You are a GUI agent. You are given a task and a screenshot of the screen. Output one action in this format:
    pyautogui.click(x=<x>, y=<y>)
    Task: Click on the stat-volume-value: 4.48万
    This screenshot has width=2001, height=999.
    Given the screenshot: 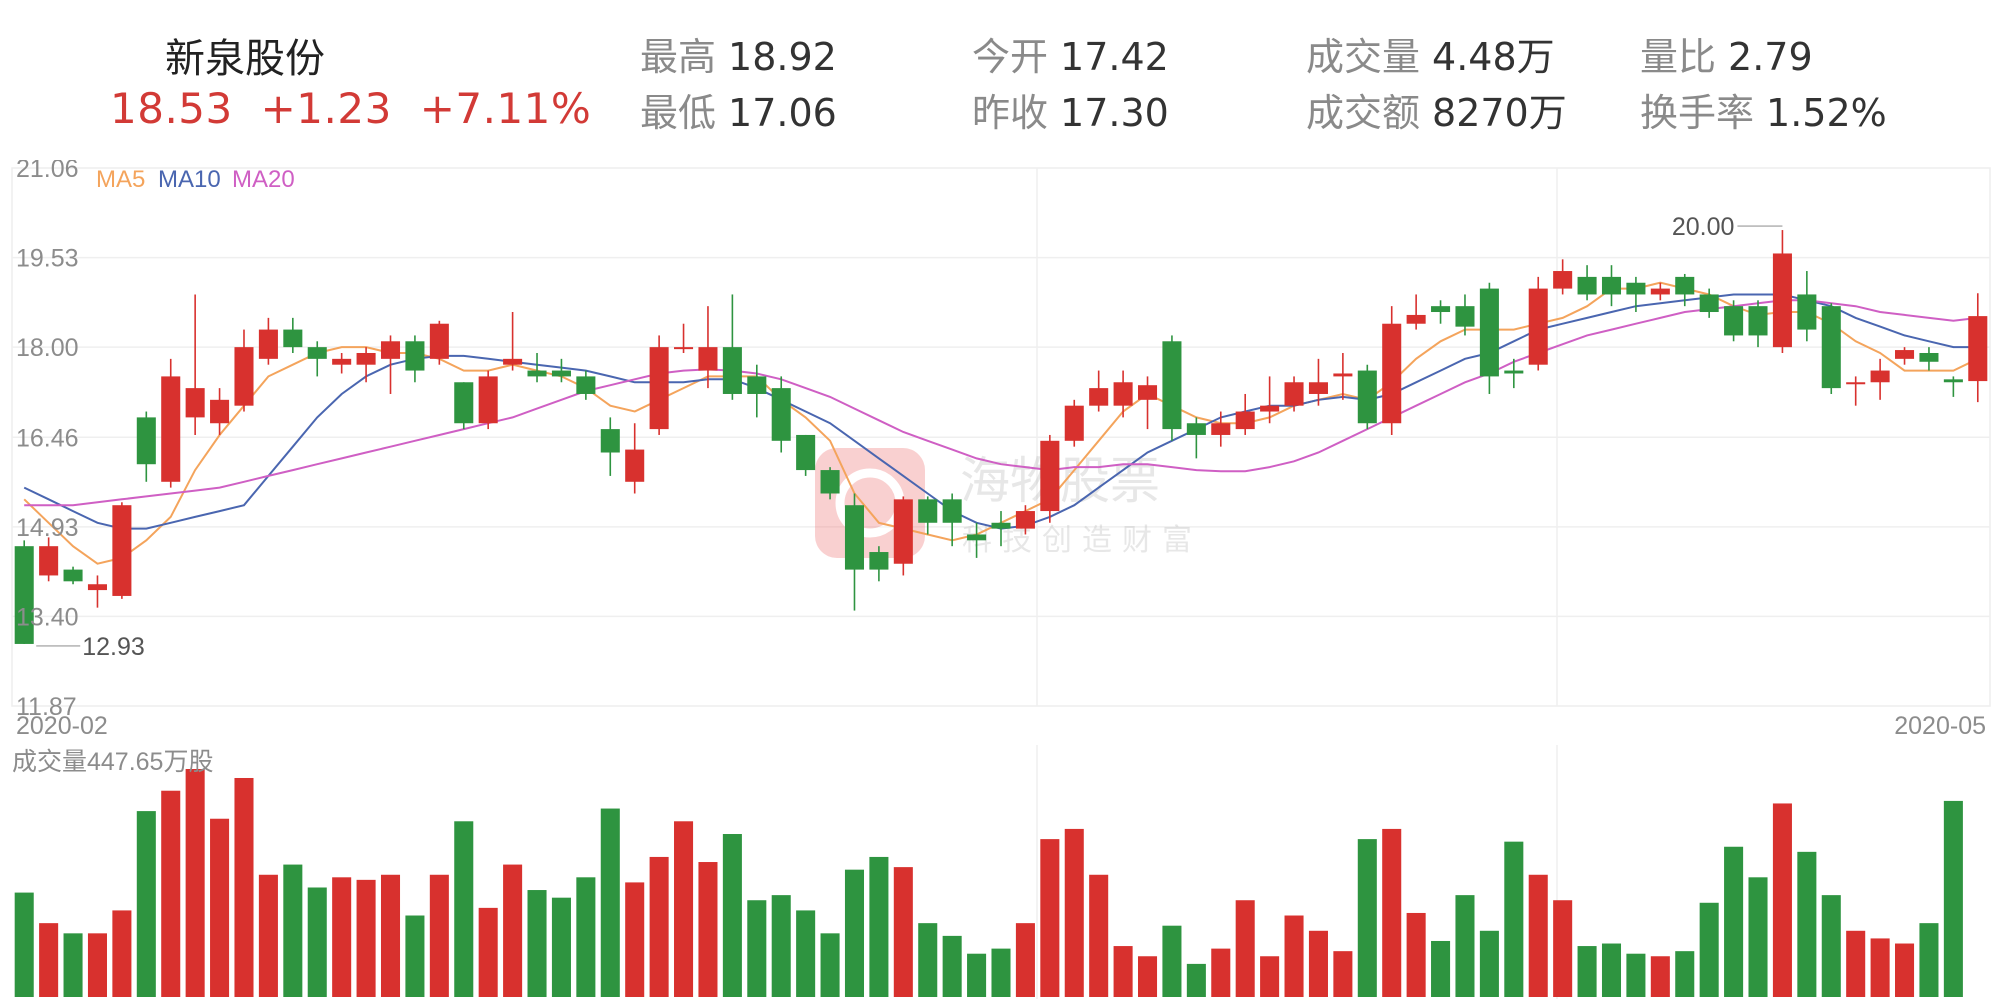 What is the action you would take?
    pyautogui.click(x=1493, y=57)
    